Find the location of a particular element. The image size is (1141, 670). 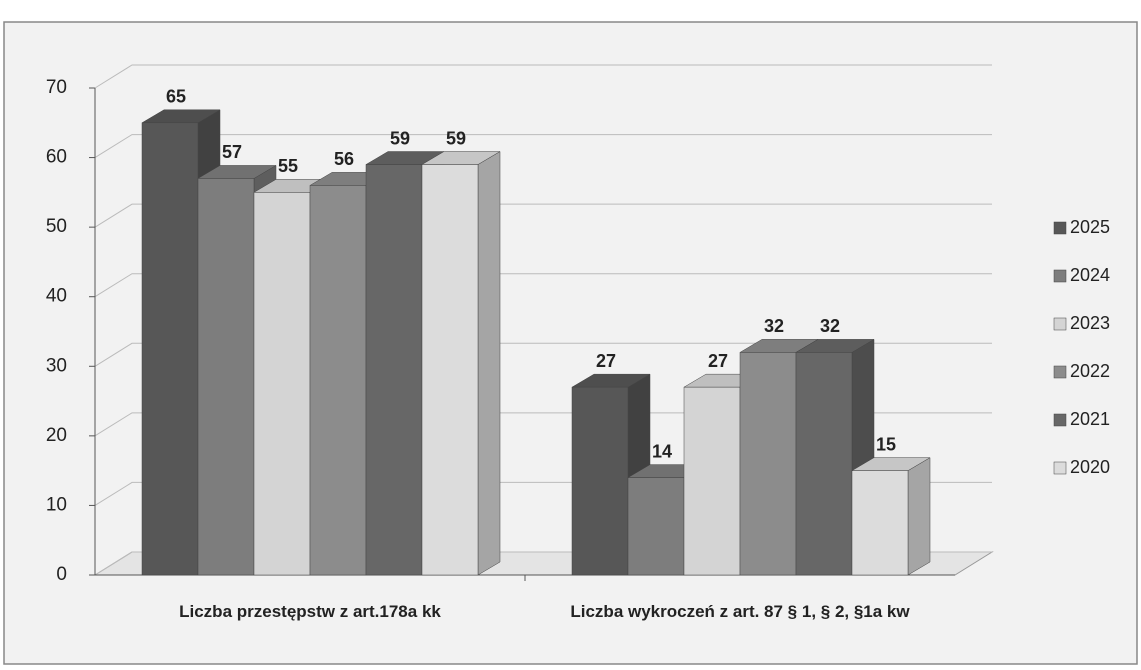

legend-label: 2020 is located at coordinates (1090, 467).